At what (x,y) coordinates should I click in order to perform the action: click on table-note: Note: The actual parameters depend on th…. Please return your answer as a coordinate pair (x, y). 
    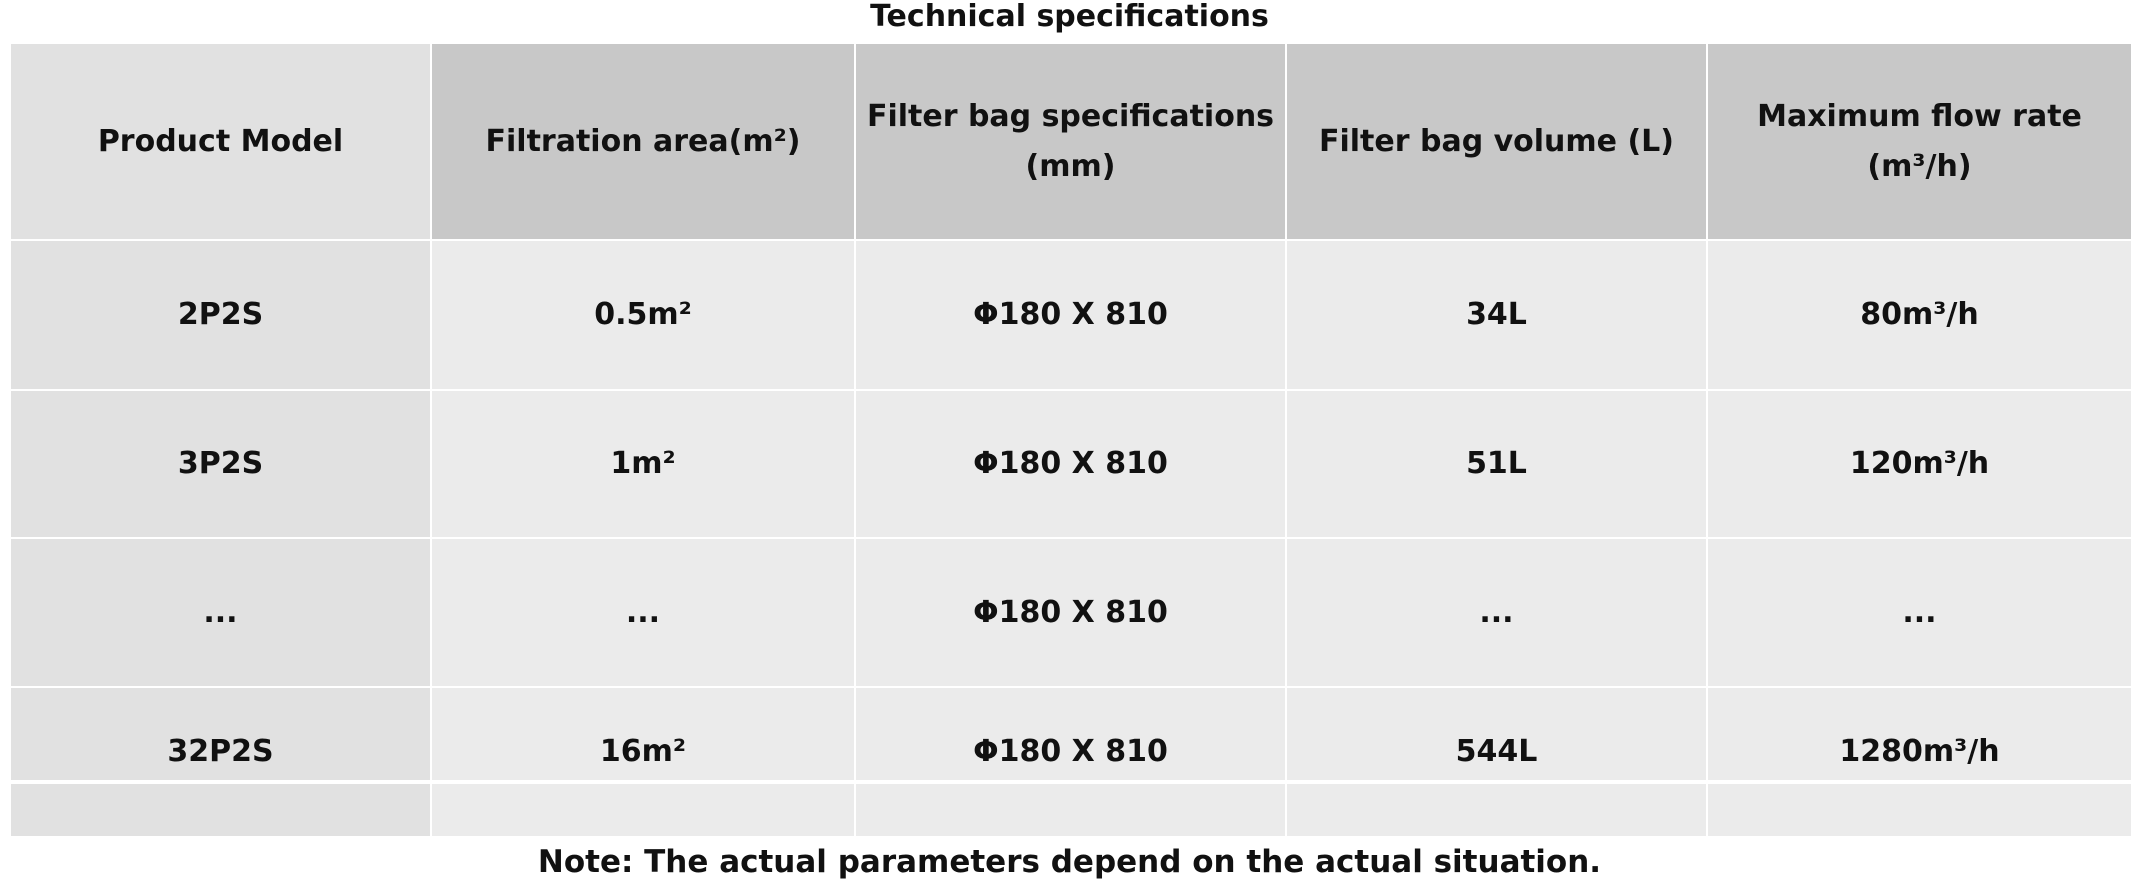
    Looking at the image, I should click on (1069, 862).